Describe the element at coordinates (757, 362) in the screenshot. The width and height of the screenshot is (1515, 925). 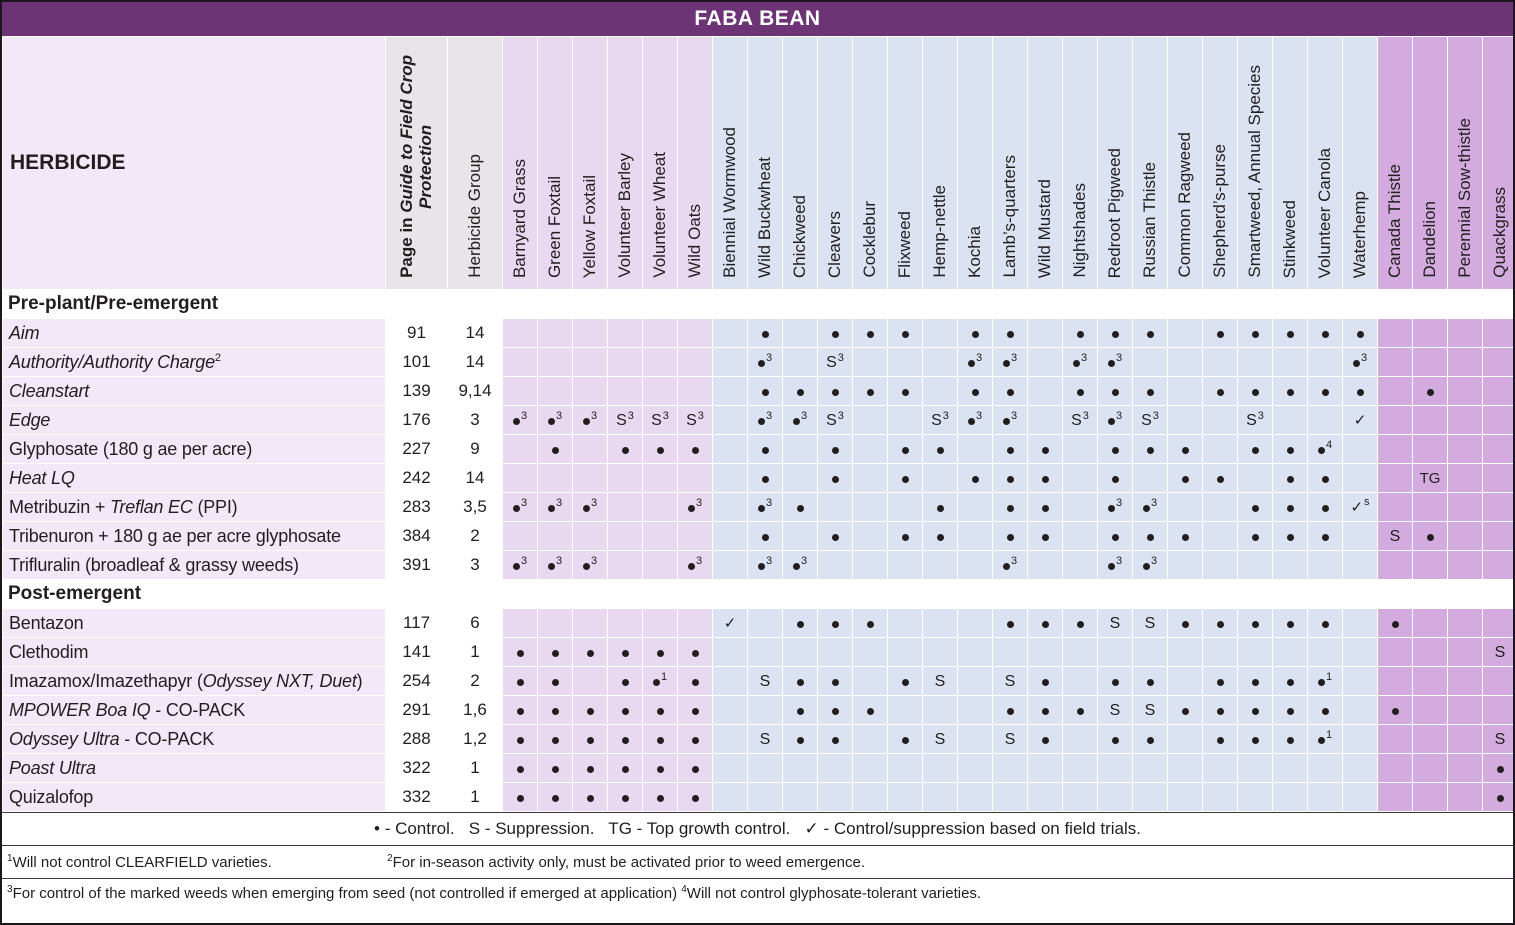
I see `herbicide-row: Authority/Authority Charge2 101 14 3 S 3 3 3 3 3 3` at that location.